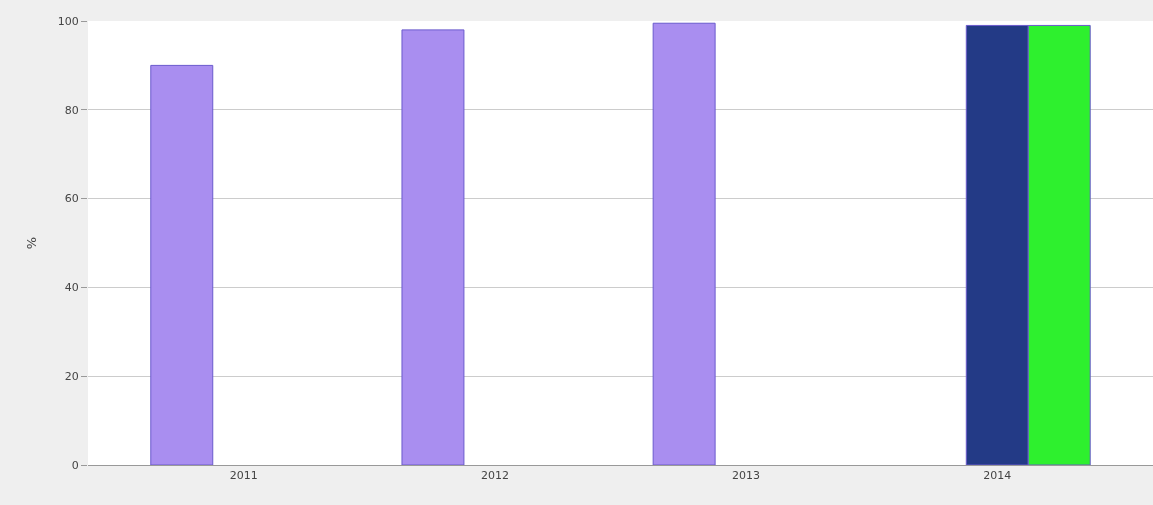 This screenshot has height=505, width=1153. What do you see at coordinates (494, 476) in the screenshot?
I see `x-tick-label: 2012` at bounding box center [494, 476].